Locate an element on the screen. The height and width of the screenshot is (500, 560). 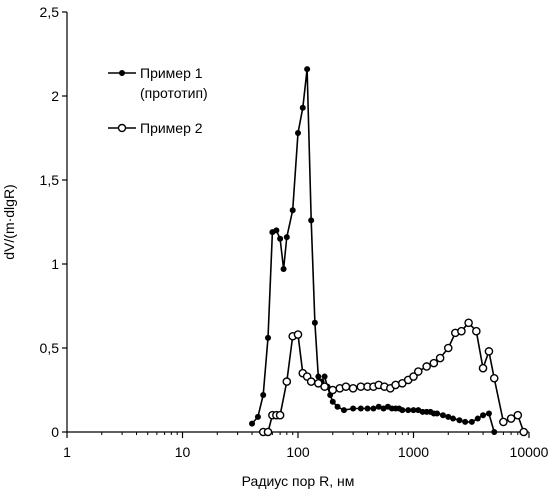
y-tick-label: 1 is located at coordinates (55, 264).